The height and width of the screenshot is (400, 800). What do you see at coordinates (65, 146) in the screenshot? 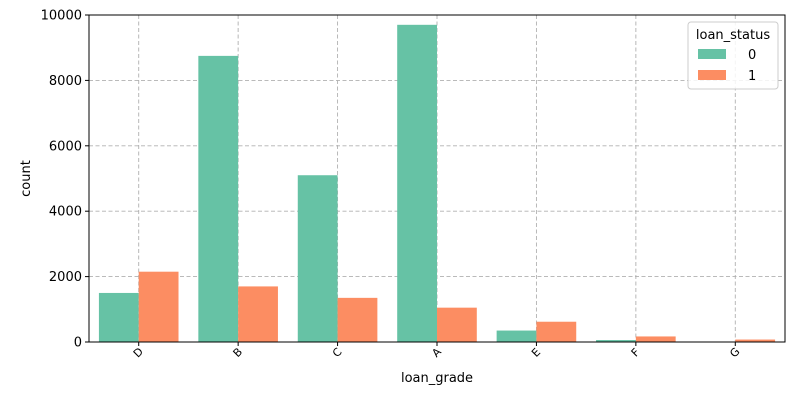
I see `y-tick-label: 6000` at bounding box center [65, 146].